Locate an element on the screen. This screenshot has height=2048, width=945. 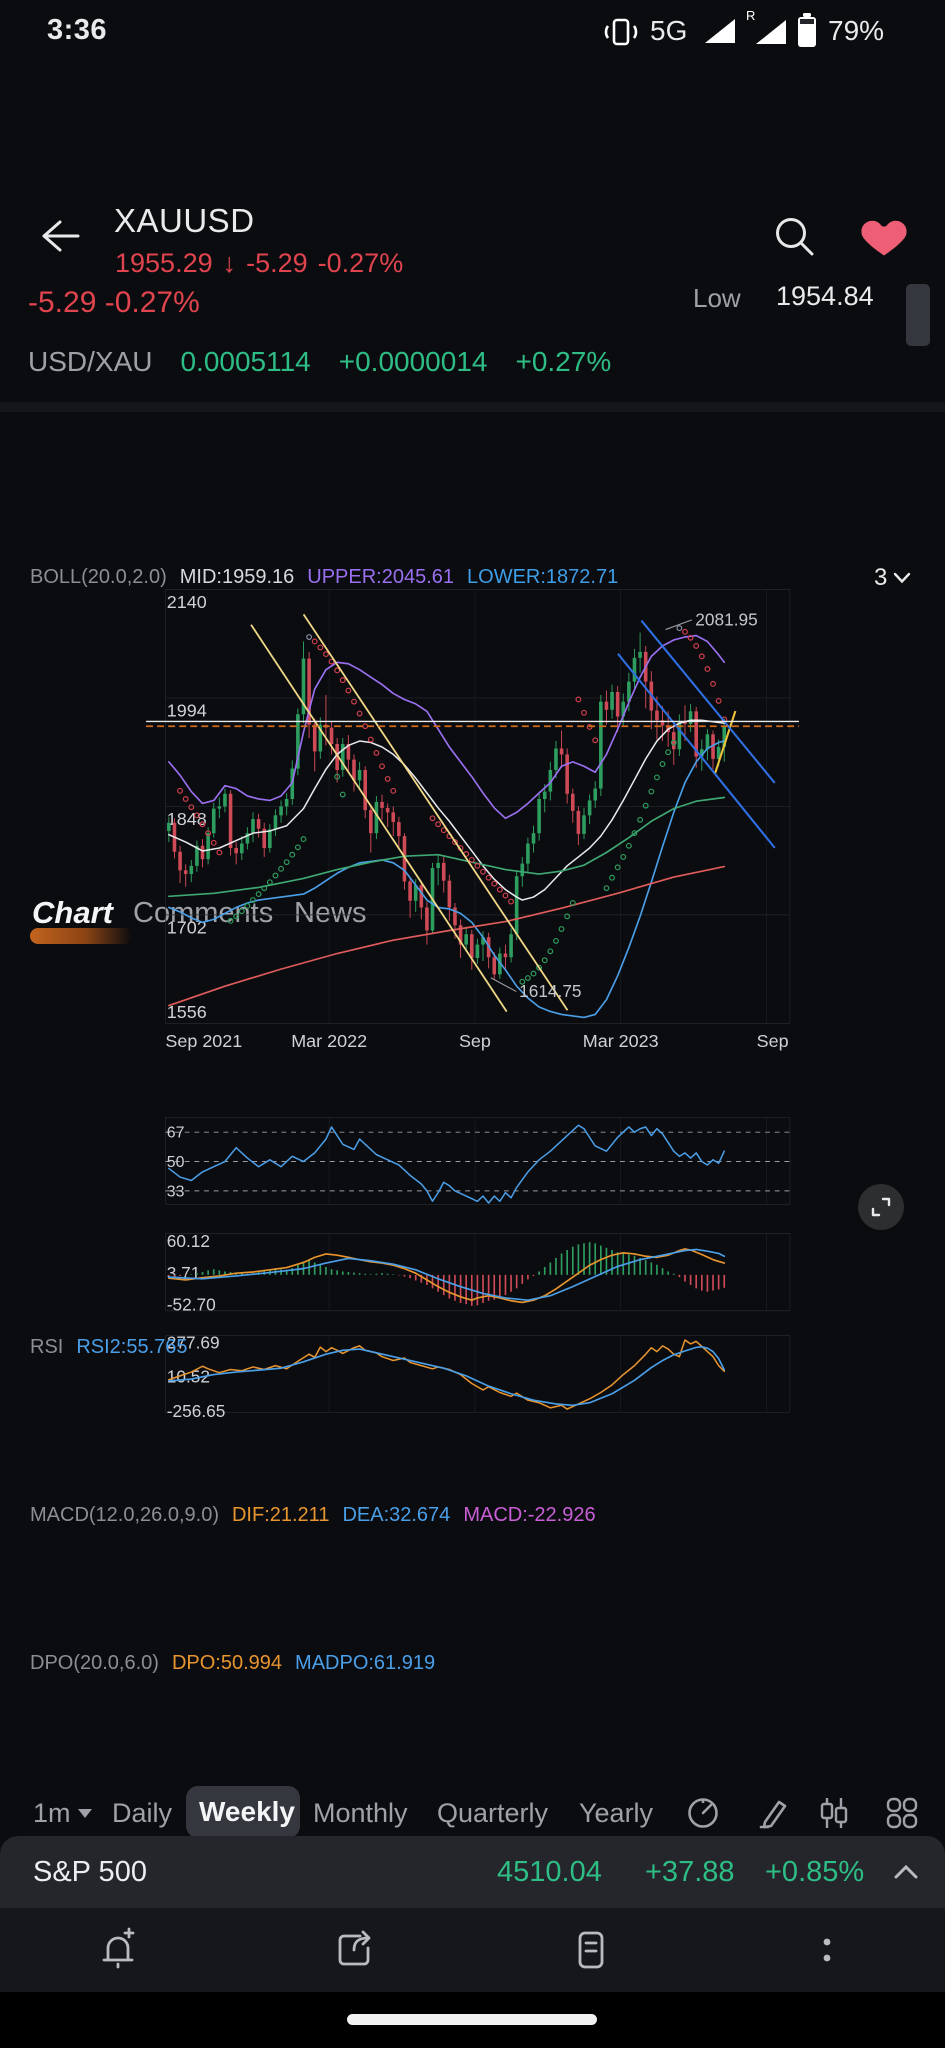
journal-icon is located at coordinates (591, 1950).